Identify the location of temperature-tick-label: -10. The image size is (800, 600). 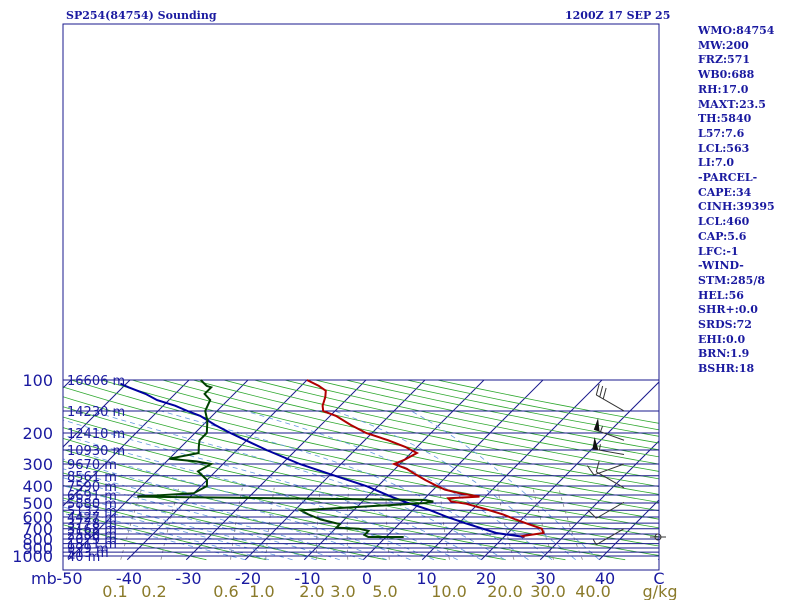
(307, 578).